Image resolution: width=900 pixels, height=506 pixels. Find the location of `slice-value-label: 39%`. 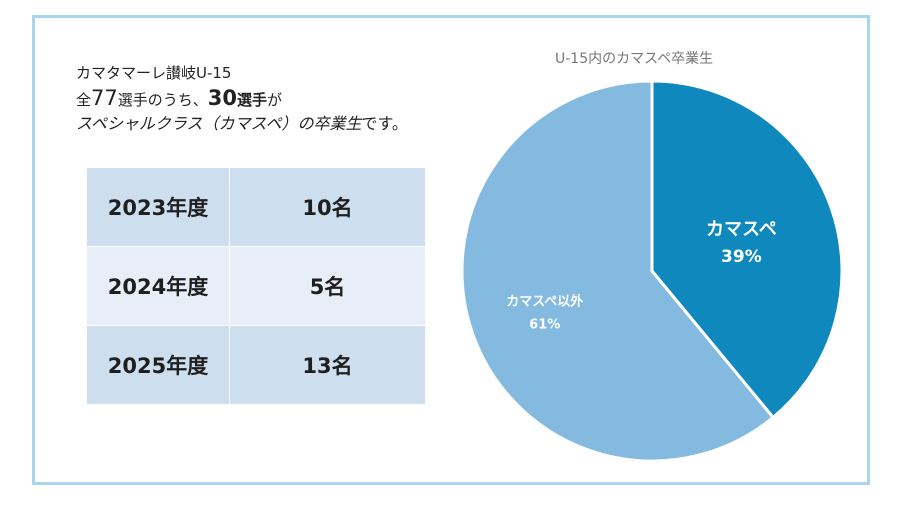

slice-value-label: 39% is located at coordinates (741, 257).